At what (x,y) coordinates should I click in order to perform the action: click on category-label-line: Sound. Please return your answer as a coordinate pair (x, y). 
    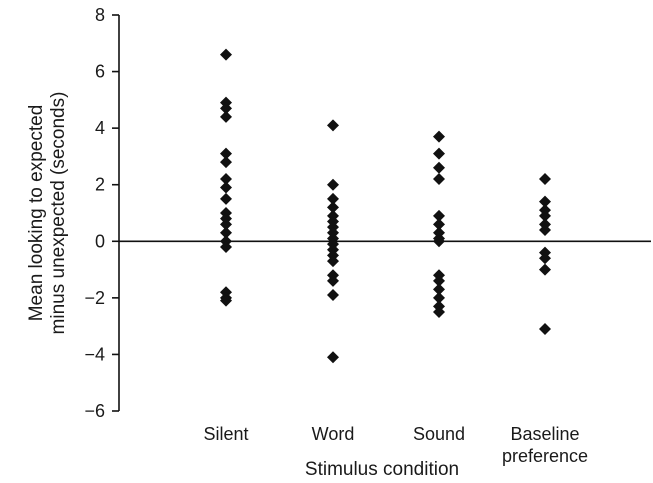
    Looking at the image, I should click on (439, 434).